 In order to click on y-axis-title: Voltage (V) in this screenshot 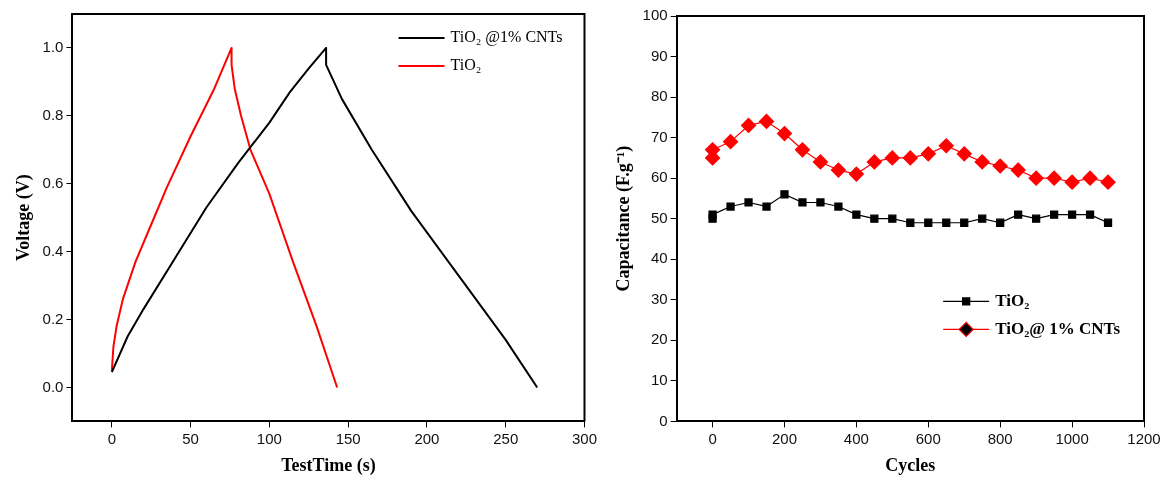, I will do `click(24, 218)`.